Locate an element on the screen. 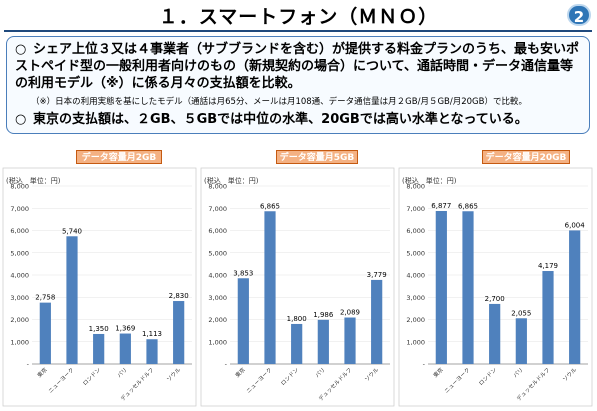 Image resolution: width=597 pixels, height=411 pixels. bar-value-label: 1,350 is located at coordinates (99, 329).